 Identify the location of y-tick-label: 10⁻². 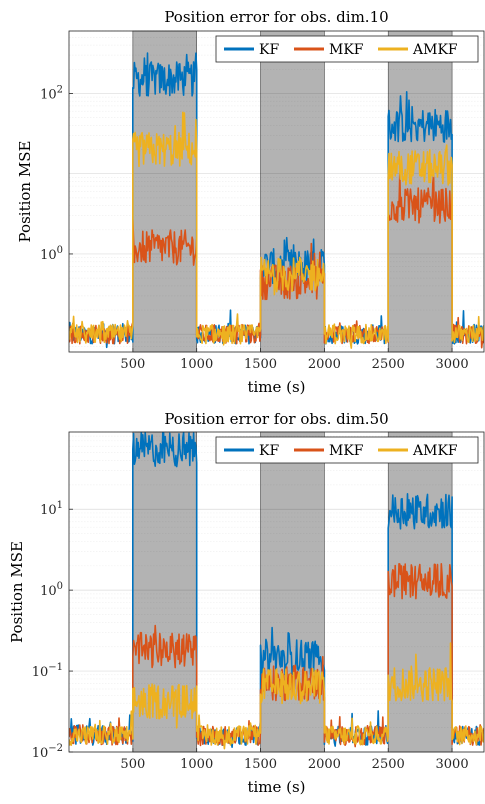
(47, 752).